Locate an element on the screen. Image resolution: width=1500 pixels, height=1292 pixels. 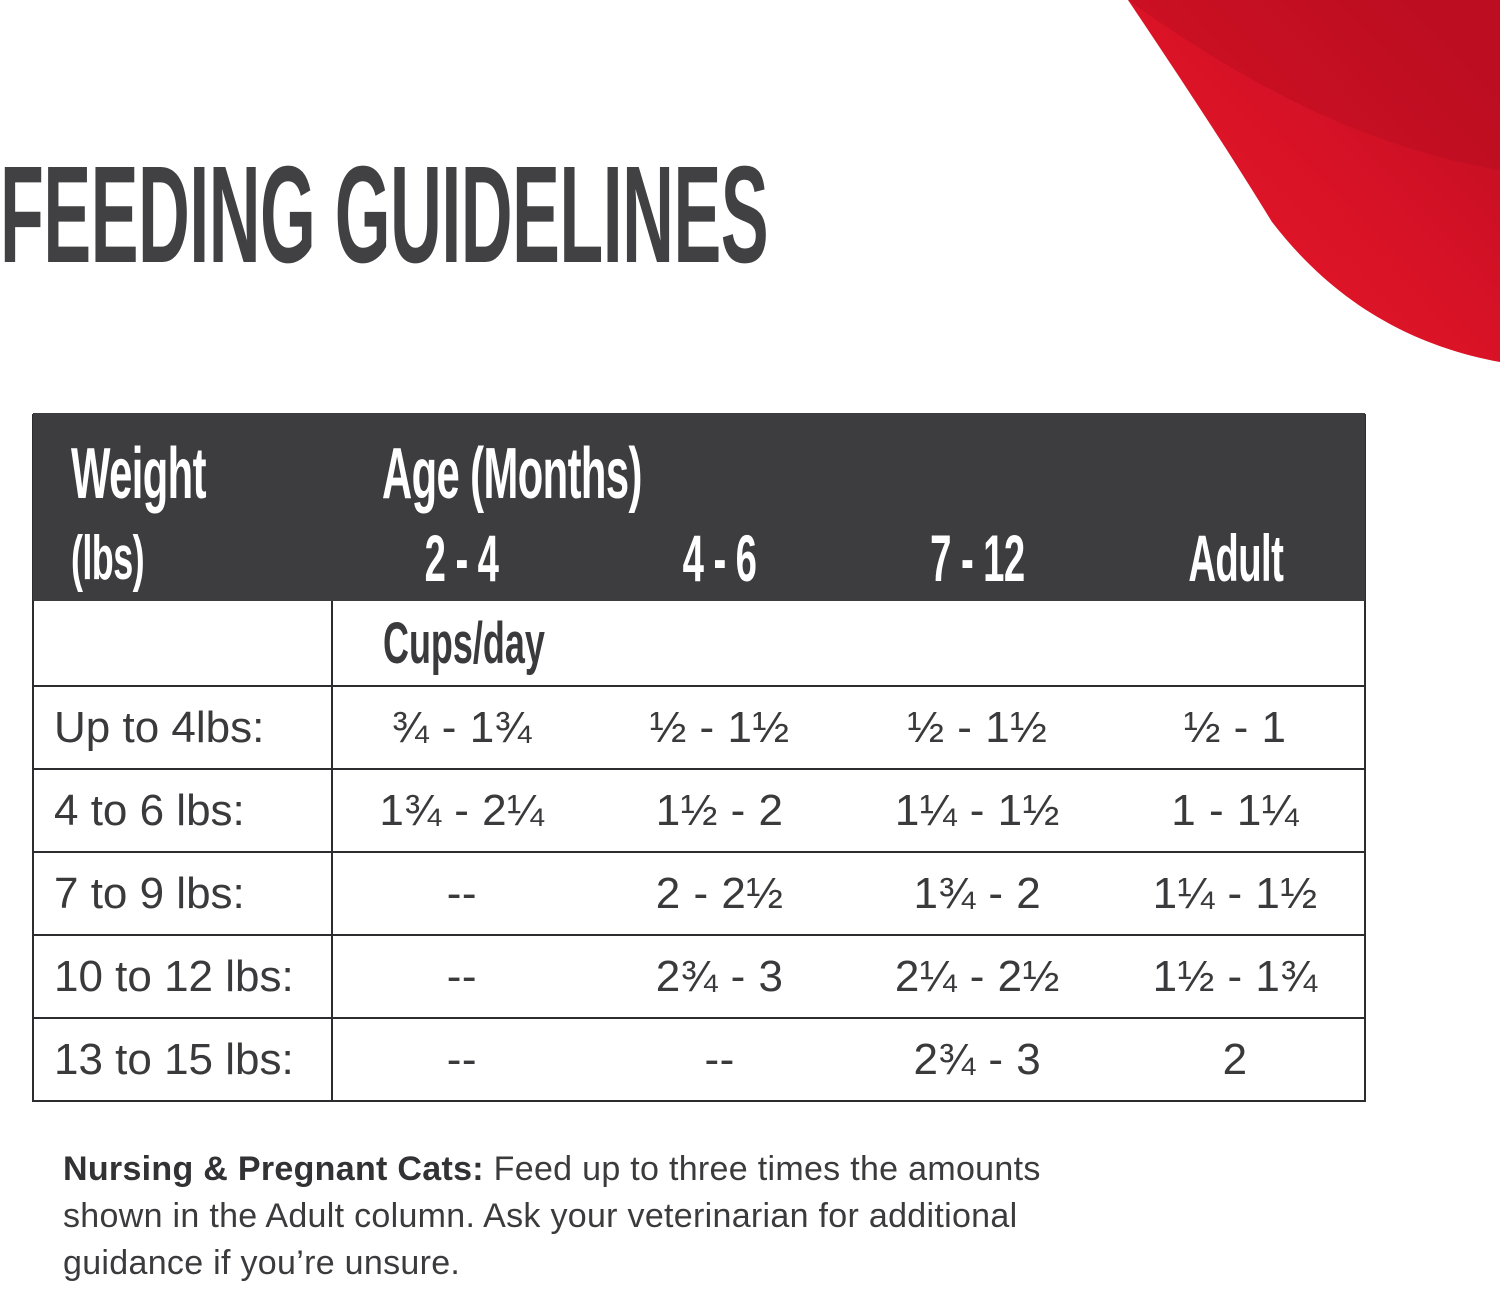
page-title: FEEDING GUIDELINES is located at coordinates (738, 215).